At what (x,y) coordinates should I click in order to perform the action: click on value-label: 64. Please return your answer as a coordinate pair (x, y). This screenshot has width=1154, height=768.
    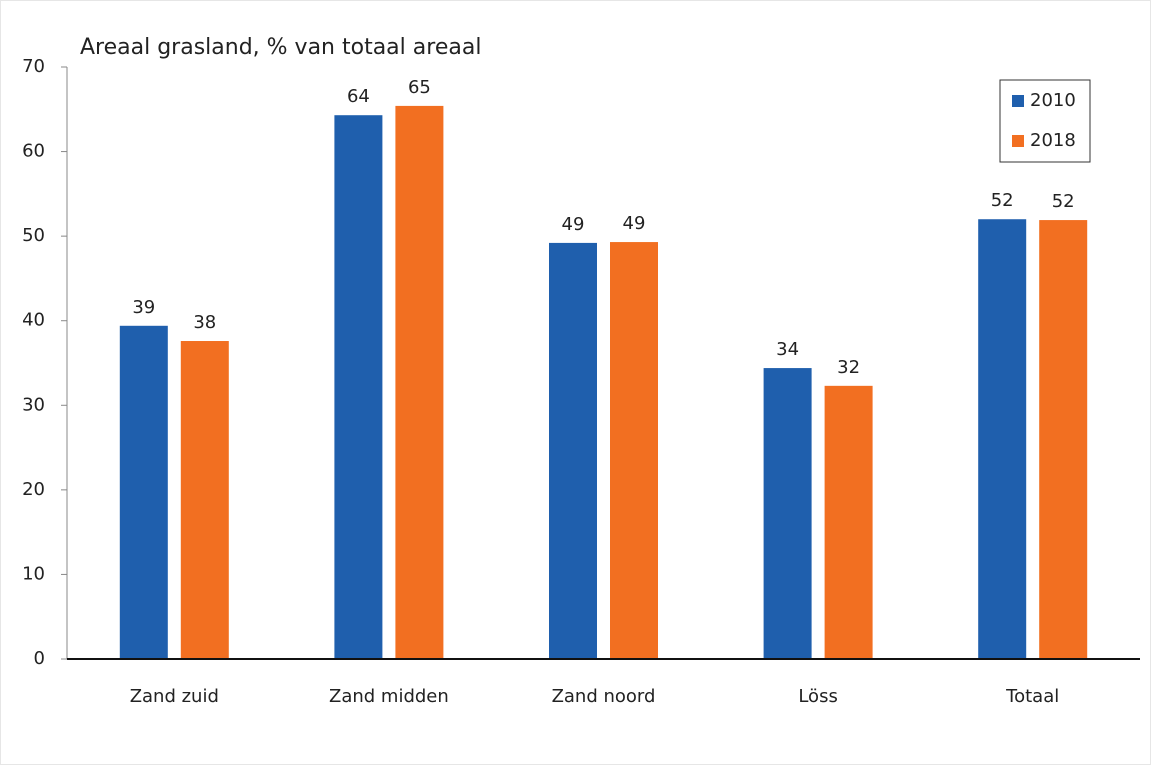
    Looking at the image, I should click on (358, 96).